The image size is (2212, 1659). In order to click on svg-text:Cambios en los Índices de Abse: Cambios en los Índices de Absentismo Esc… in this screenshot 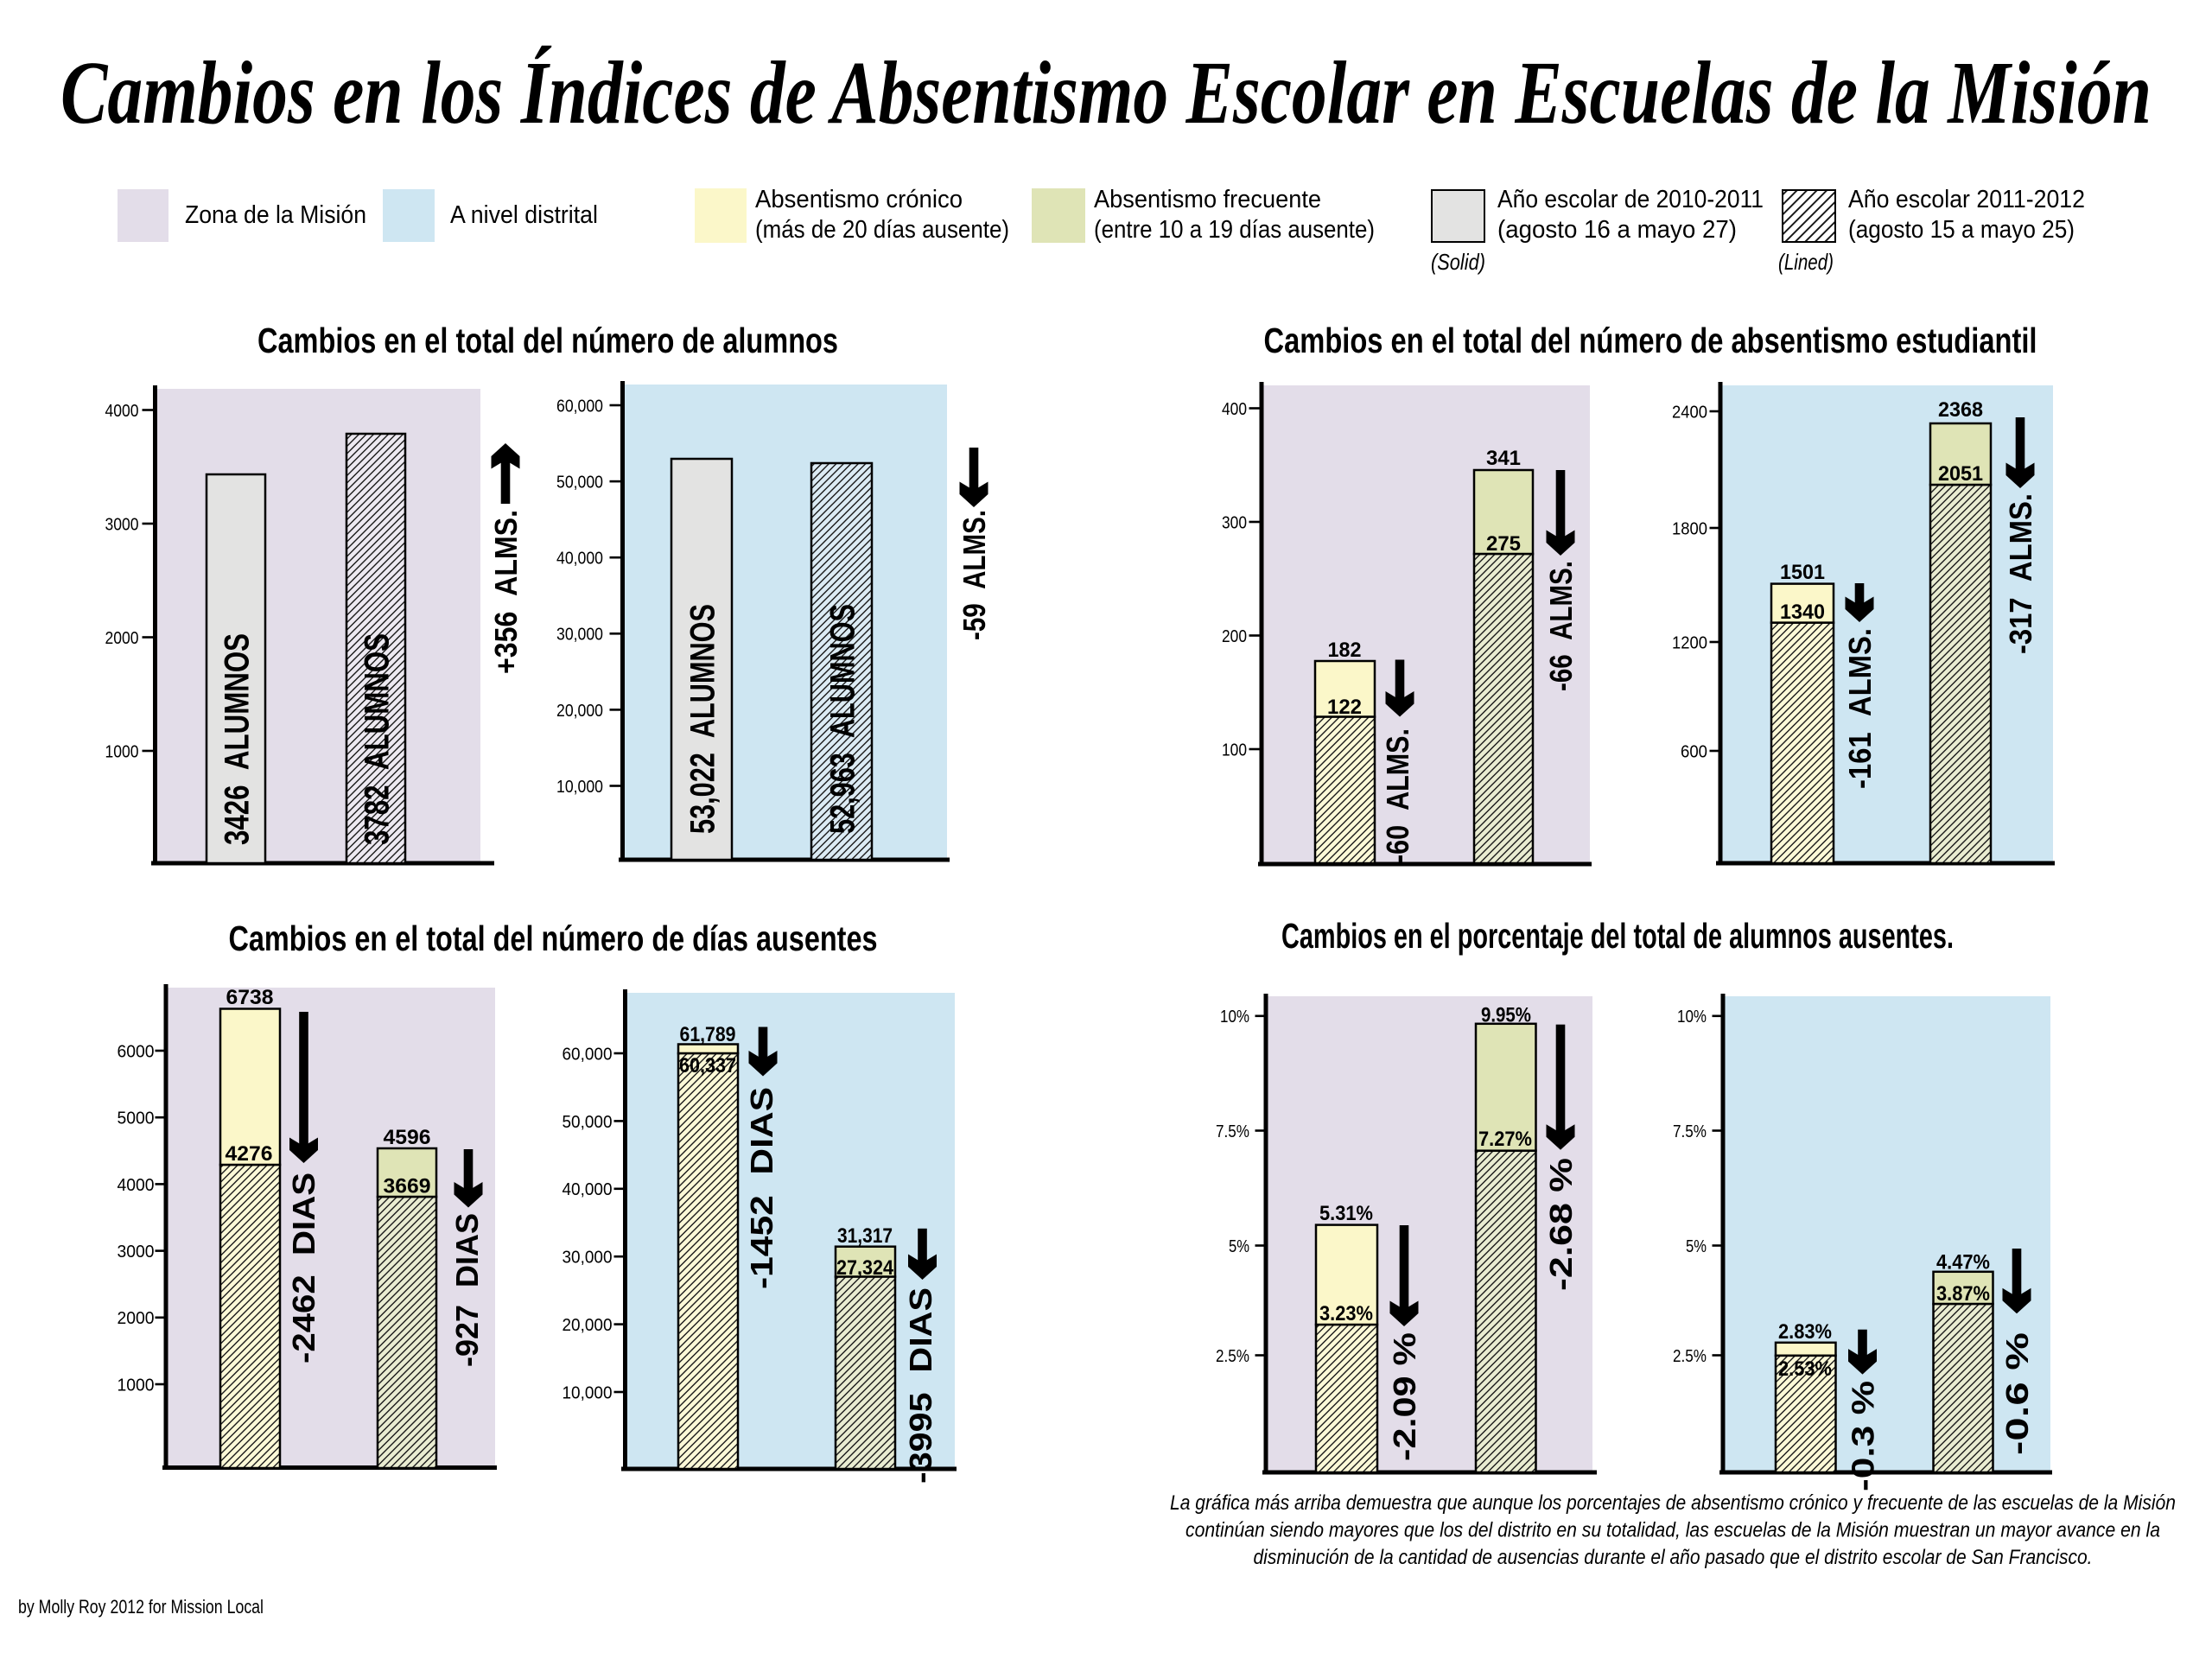, I will do `click(1106, 93)`.